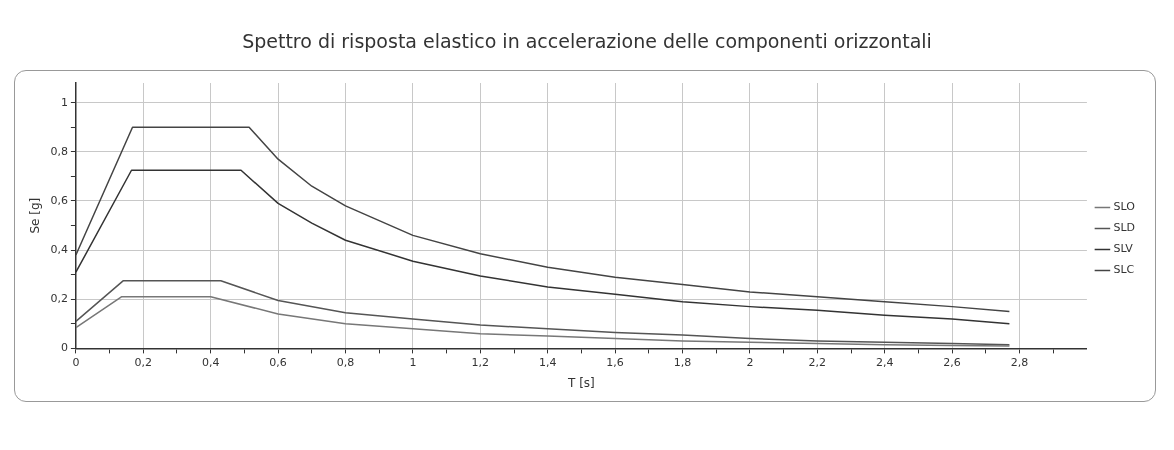 This screenshot has height=450, width=1174. Describe the element at coordinates (210, 362) in the screenshot. I see `x-tick-label: 0,4` at that location.